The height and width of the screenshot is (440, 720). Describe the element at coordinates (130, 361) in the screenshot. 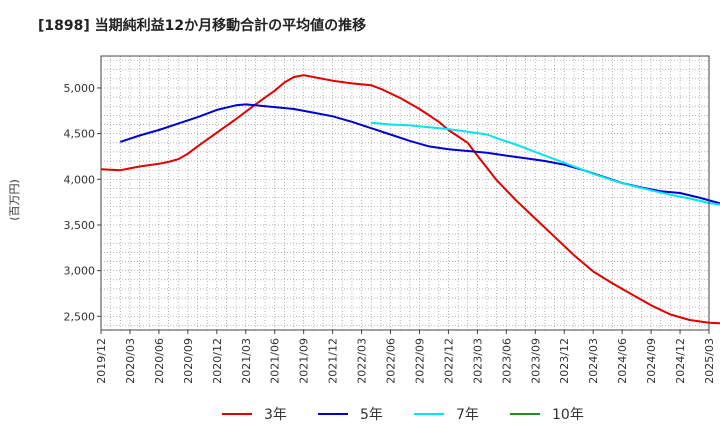

I see `x-tick-label: 2020/03` at that location.